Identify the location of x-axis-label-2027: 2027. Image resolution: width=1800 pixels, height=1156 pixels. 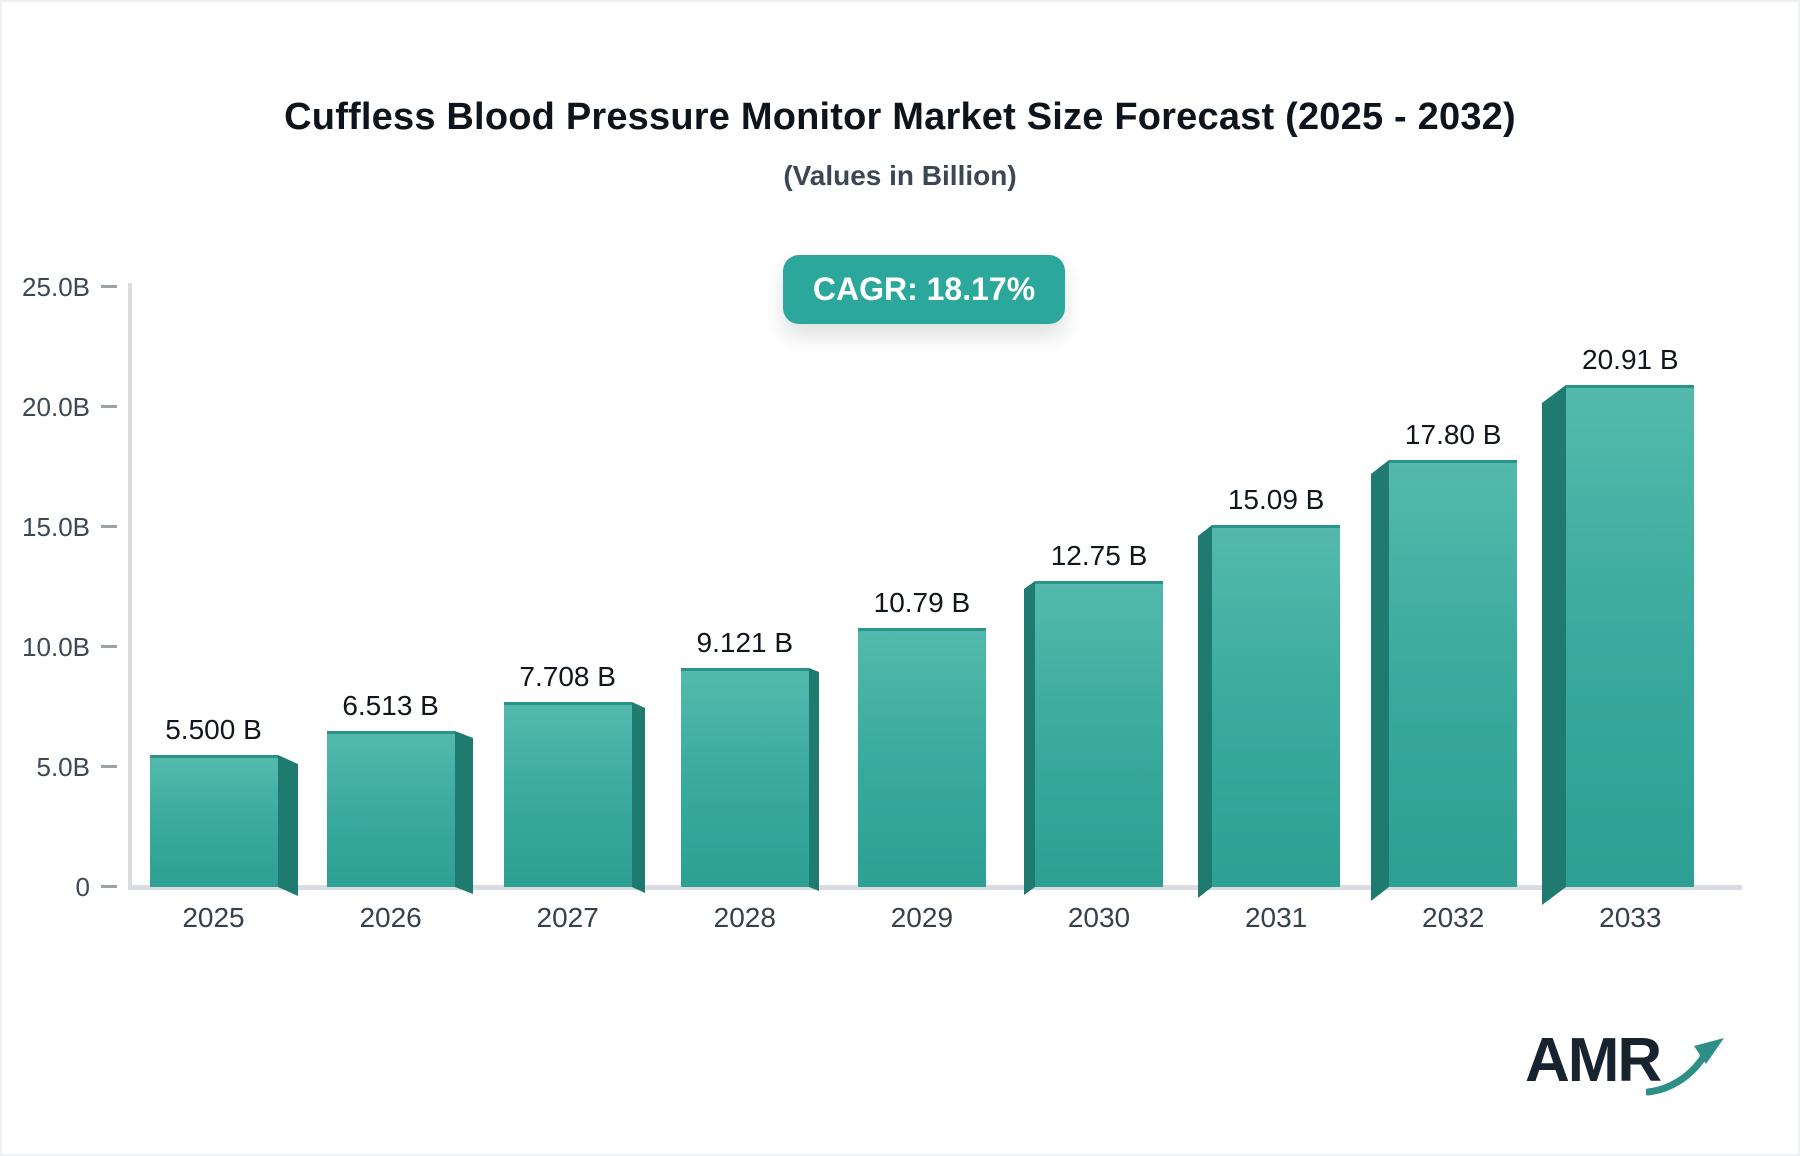
(567, 917).